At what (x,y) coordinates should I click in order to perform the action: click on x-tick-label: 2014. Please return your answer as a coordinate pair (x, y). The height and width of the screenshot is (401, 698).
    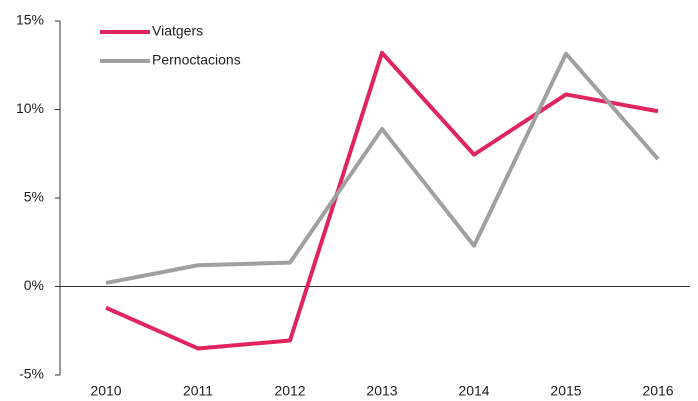
    Looking at the image, I should click on (473, 391).